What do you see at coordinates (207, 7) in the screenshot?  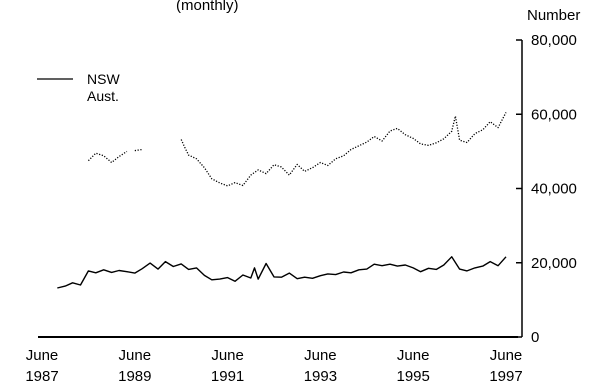 I see `chart-title-fragment: (monthly)` at bounding box center [207, 7].